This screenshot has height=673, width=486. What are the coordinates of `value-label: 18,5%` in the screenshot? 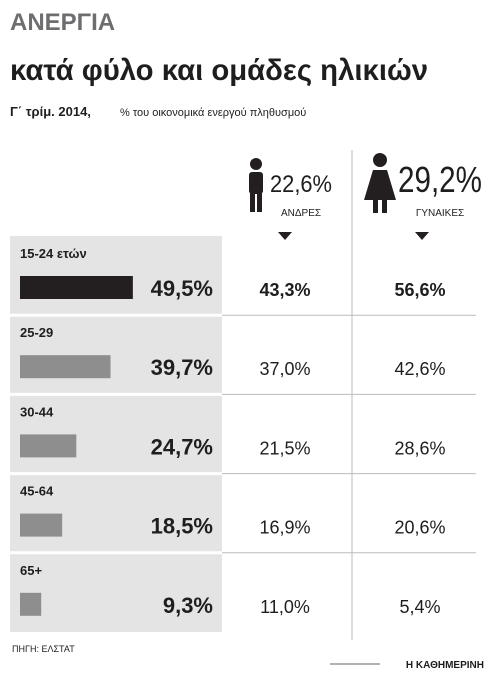 It's located at (182, 526).